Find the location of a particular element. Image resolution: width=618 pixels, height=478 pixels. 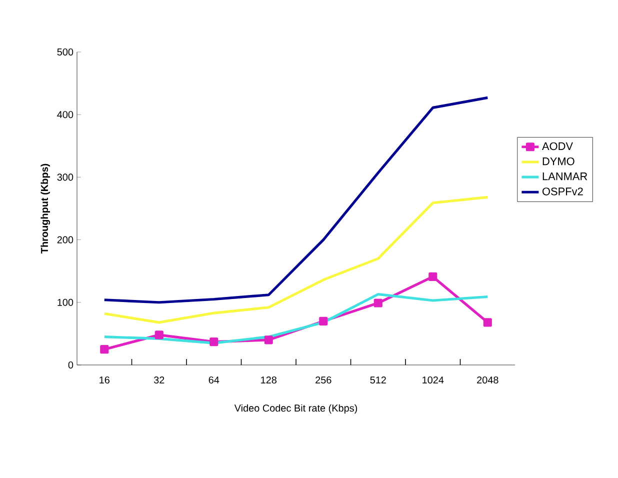

y-tick-label: 200 is located at coordinates (65, 240).